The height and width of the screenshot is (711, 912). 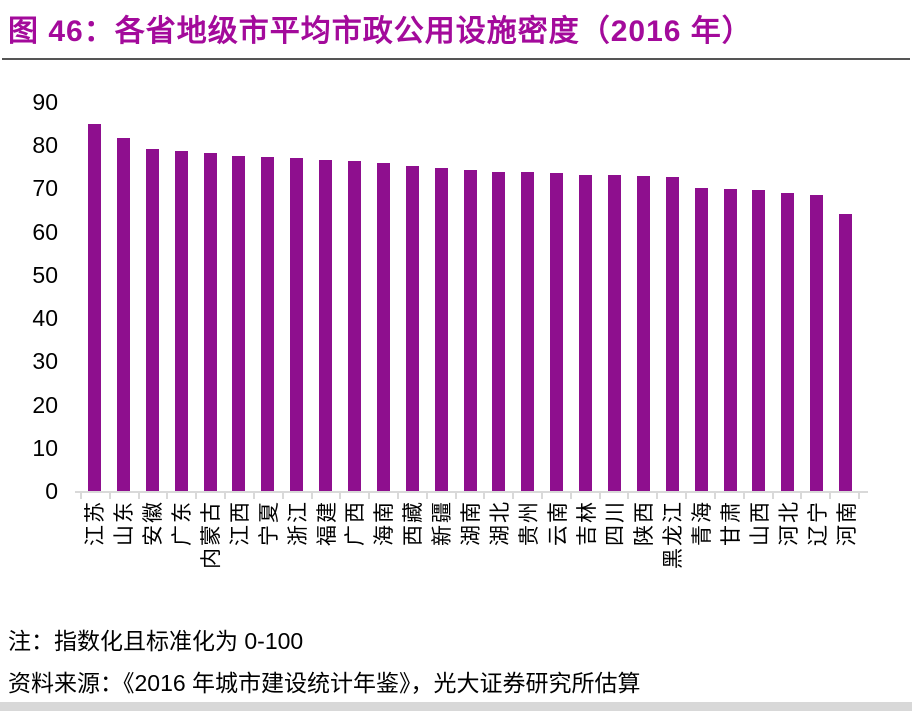 What do you see at coordinates (498, 562) in the screenshot?
I see `x-axis-label-cell: 湖北` at bounding box center [498, 562].